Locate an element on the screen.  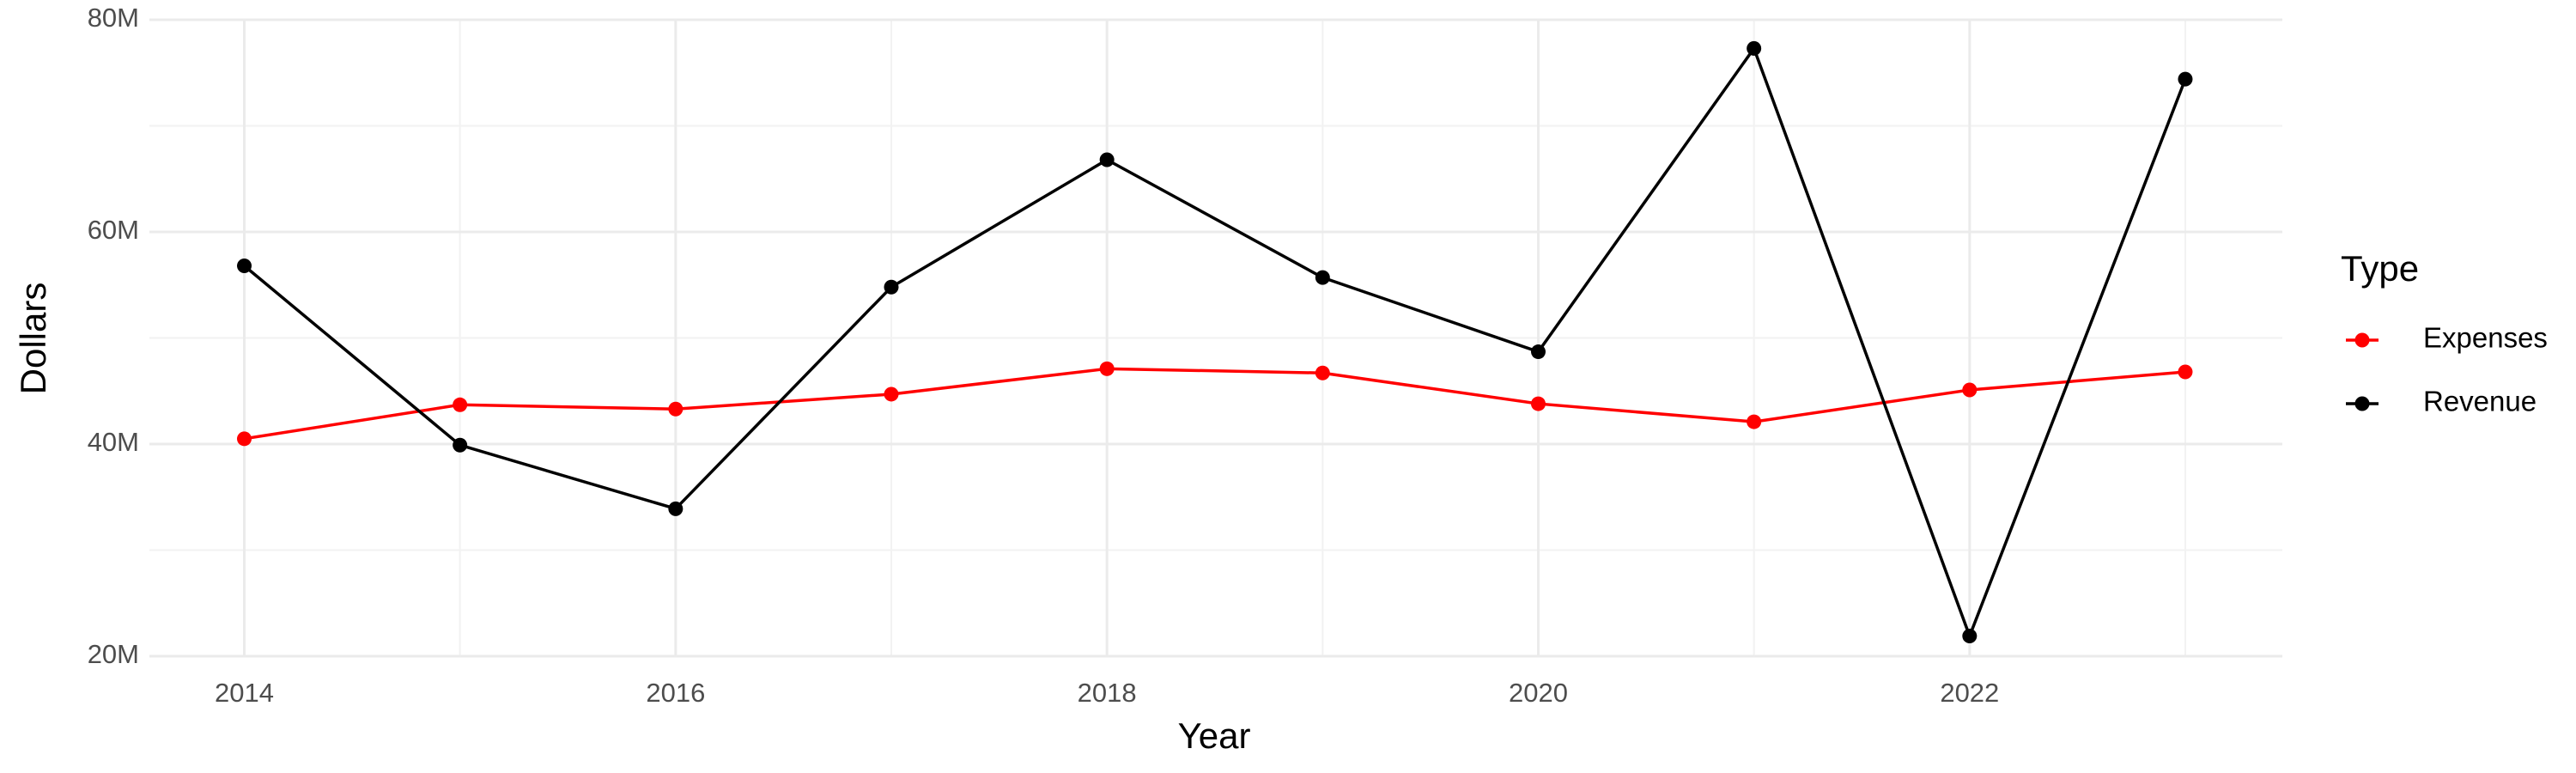
x-tick-label: 2020 is located at coordinates (1539, 693).